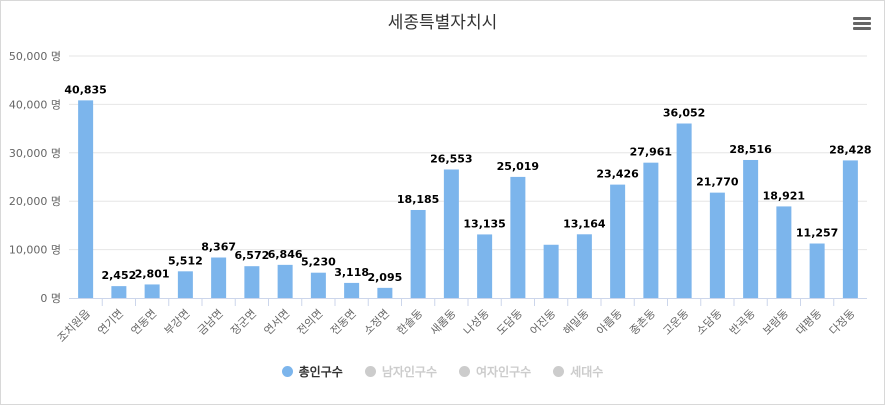 The width and height of the screenshot is (885, 405). I want to click on data-label: 40,835, so click(85, 89).